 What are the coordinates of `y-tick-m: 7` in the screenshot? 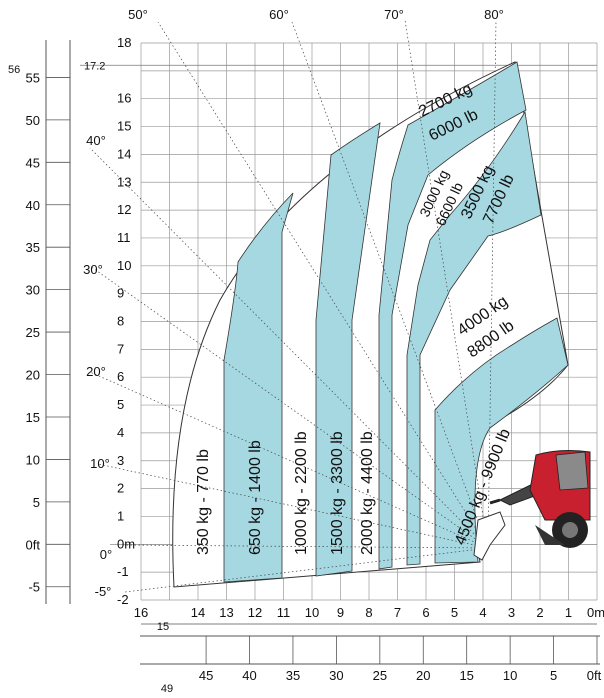 It's located at (120, 348).